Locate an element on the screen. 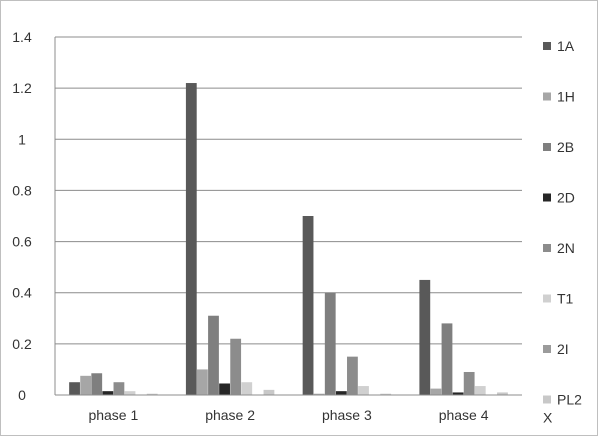 The image size is (598, 441). legend-label: T1 is located at coordinates (565, 299).